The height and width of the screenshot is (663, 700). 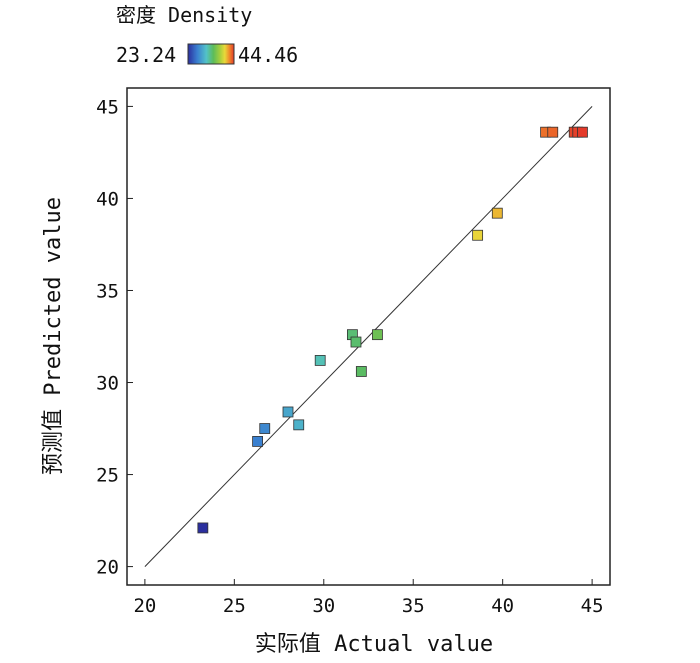 What do you see at coordinates (146, 55) in the screenshot?
I see `legend-min-label: 23.24` at bounding box center [146, 55].